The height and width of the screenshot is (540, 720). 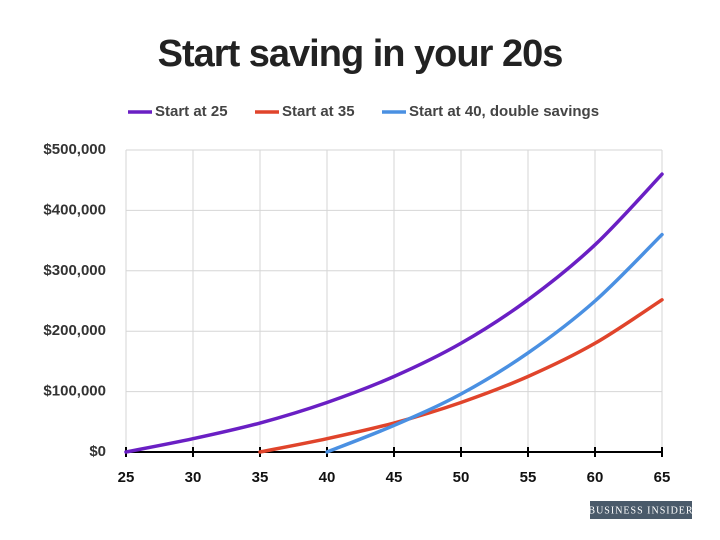 What do you see at coordinates (528, 477) in the screenshot?
I see `x-tick-label: 55` at bounding box center [528, 477].